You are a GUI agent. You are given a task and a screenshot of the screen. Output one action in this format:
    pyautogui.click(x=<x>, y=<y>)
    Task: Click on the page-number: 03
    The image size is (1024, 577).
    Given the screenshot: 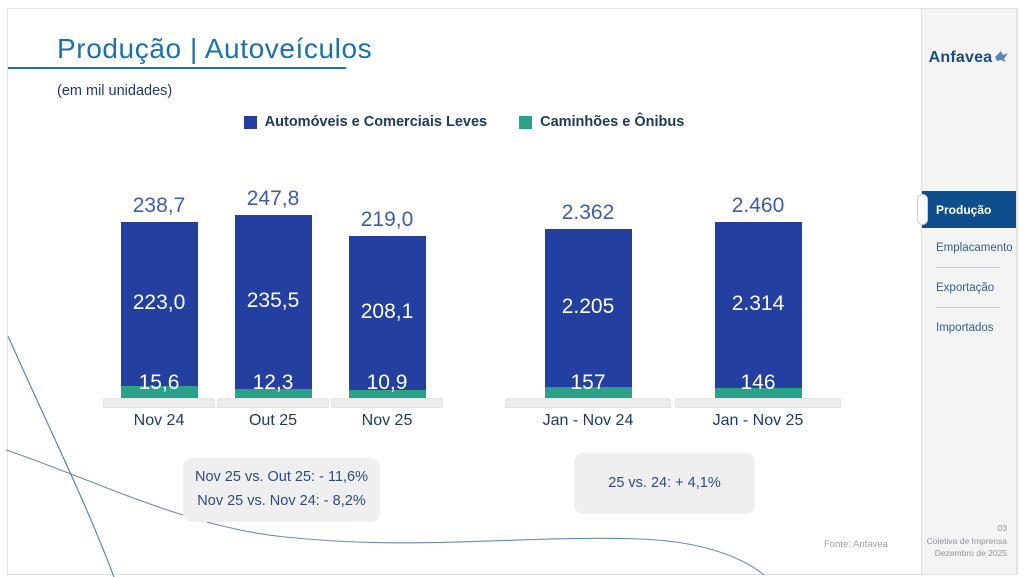 What is the action you would take?
    pyautogui.click(x=1002, y=527)
    